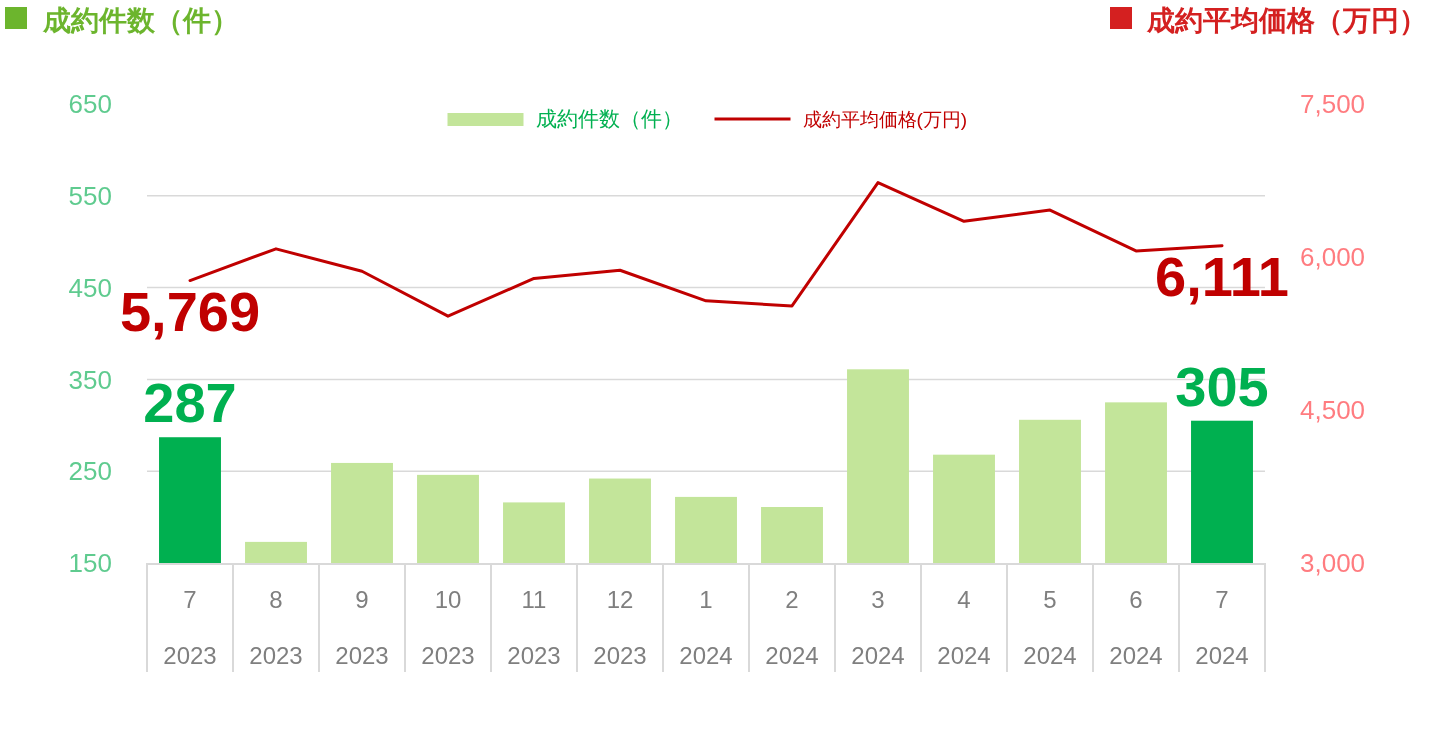 The image size is (1440, 738). What do you see at coordinates (706, 627) in the screenshot?
I see `category-label: 1 2024` at bounding box center [706, 627].